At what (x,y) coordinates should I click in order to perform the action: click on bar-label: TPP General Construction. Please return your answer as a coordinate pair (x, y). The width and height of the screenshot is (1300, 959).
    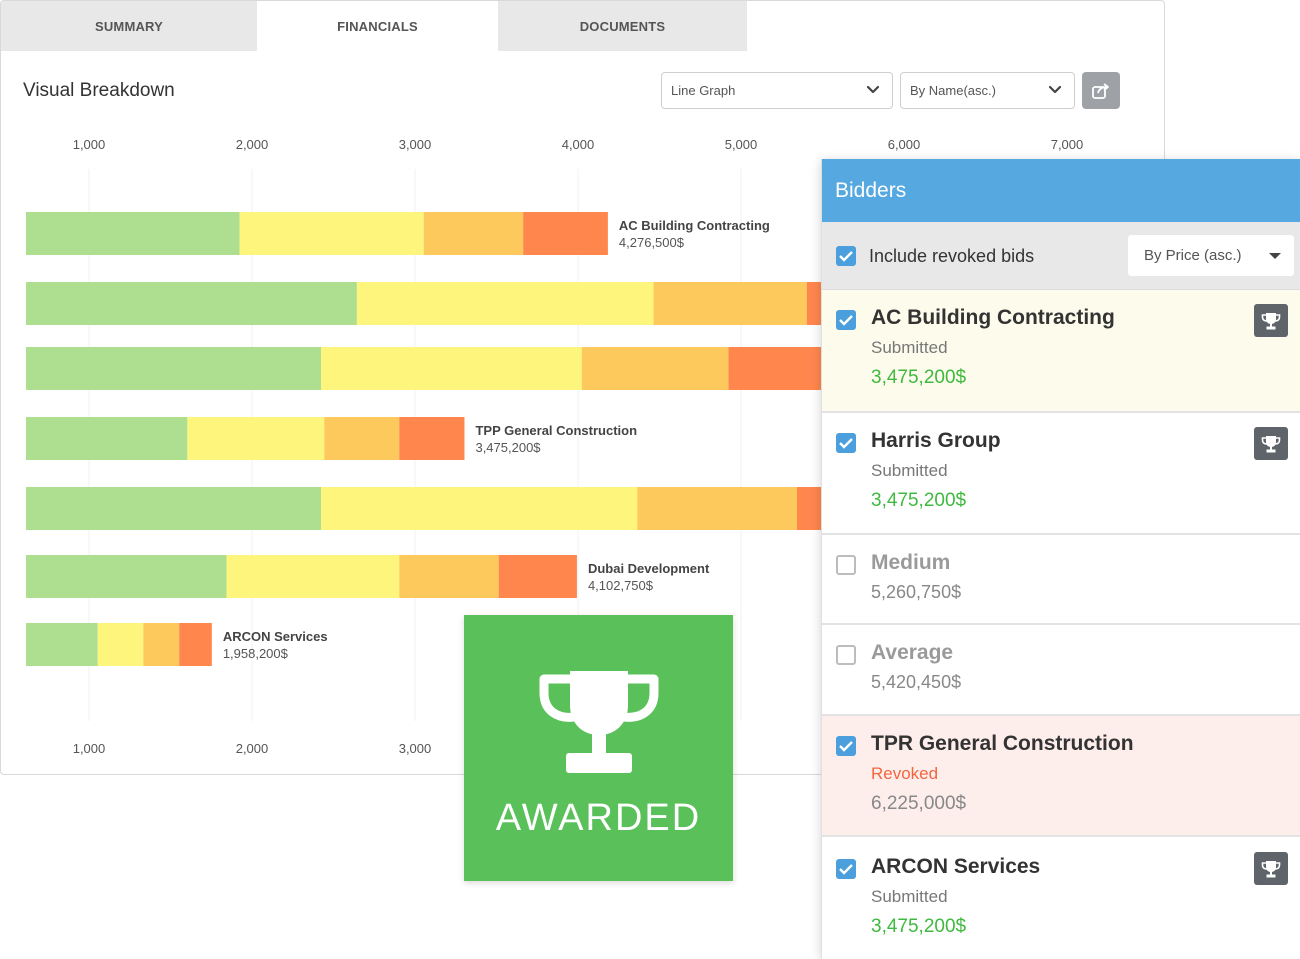
    Looking at the image, I should click on (556, 430).